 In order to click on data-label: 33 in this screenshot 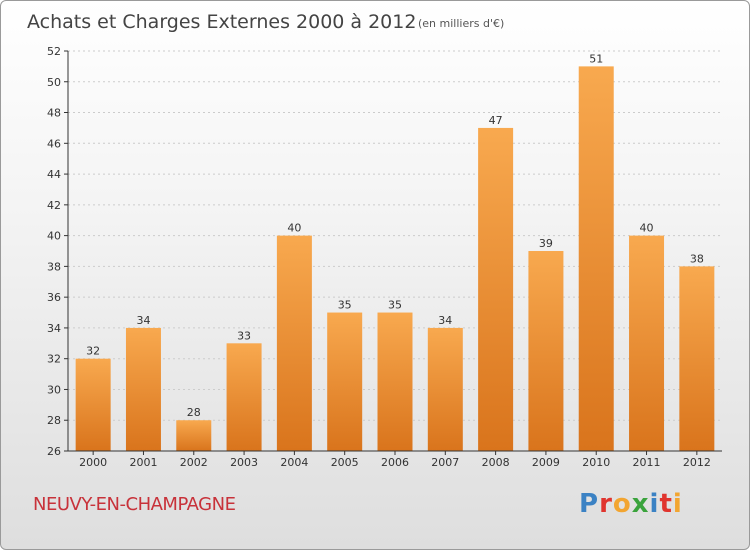, I will do `click(244, 335)`.